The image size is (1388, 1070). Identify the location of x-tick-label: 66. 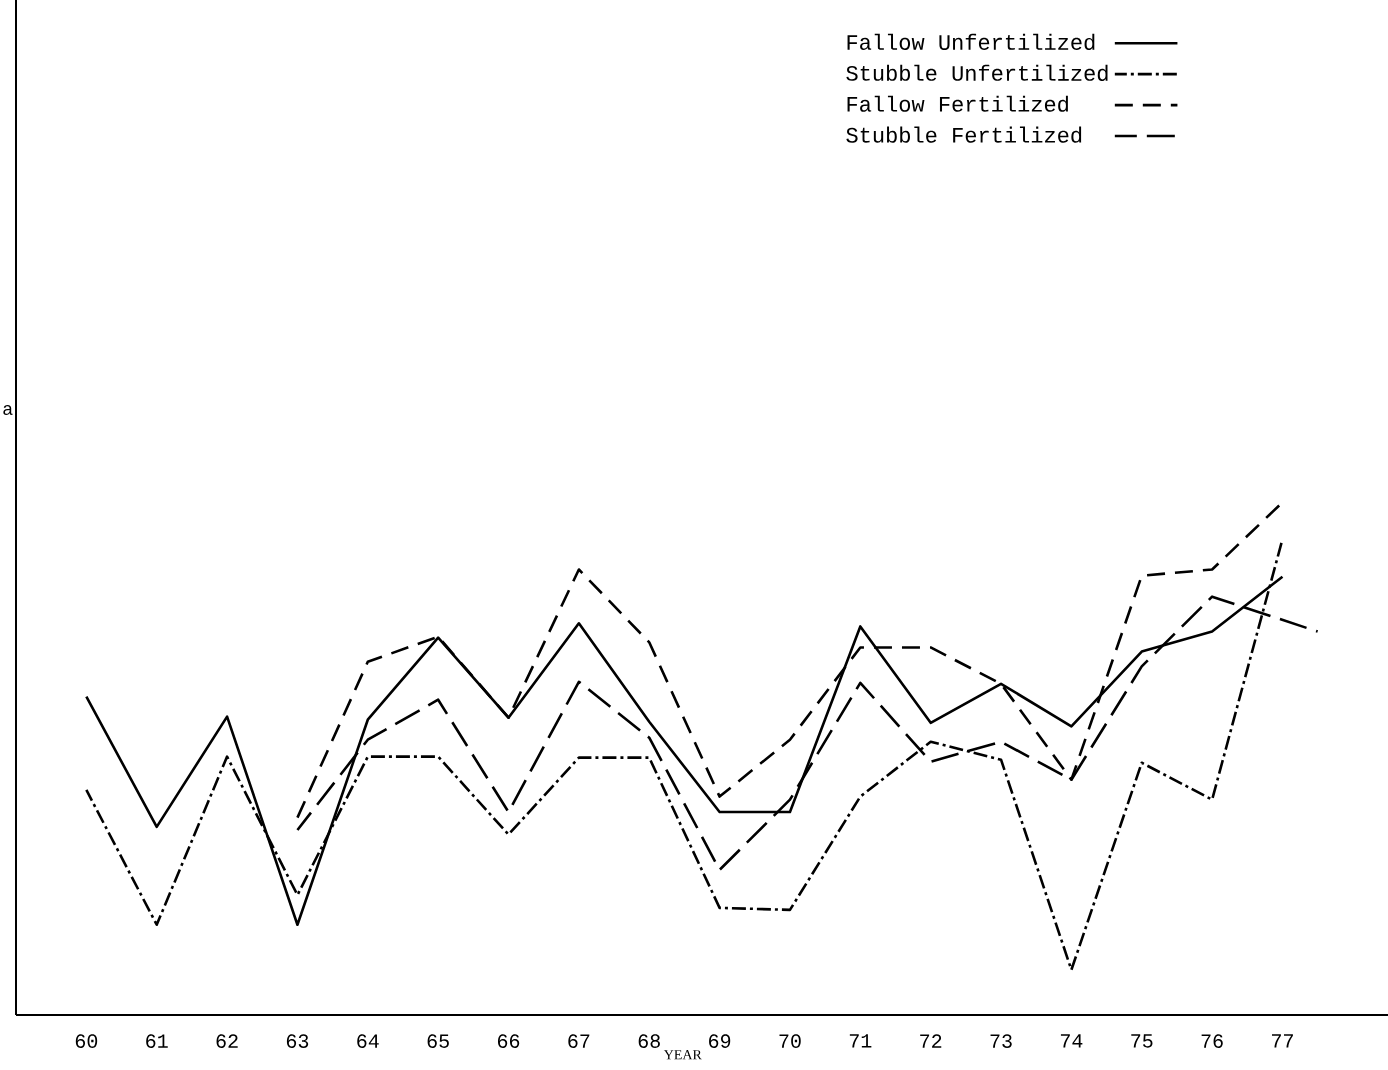
(508, 1041).